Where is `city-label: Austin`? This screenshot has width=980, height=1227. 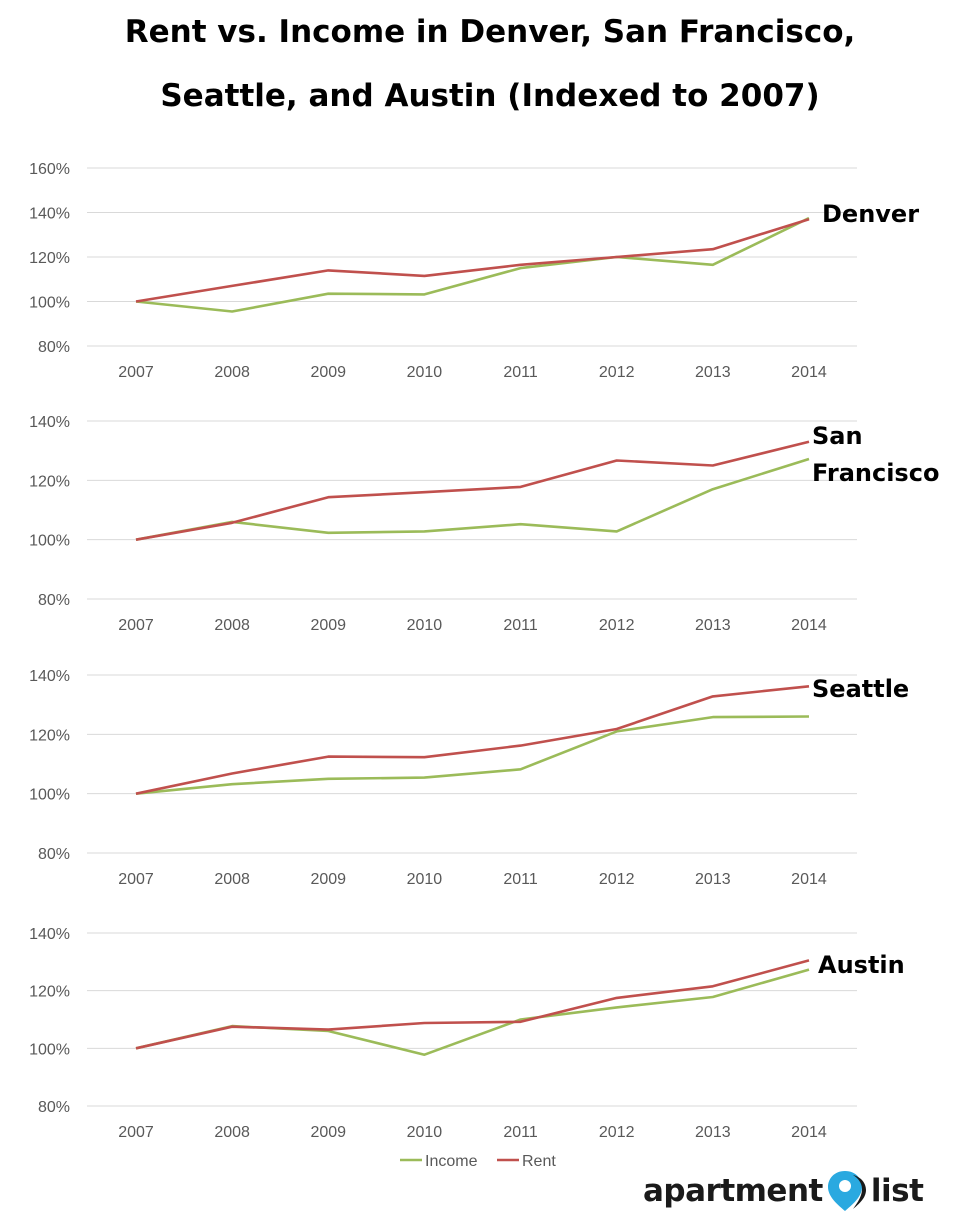 city-label: Austin is located at coordinates (861, 965).